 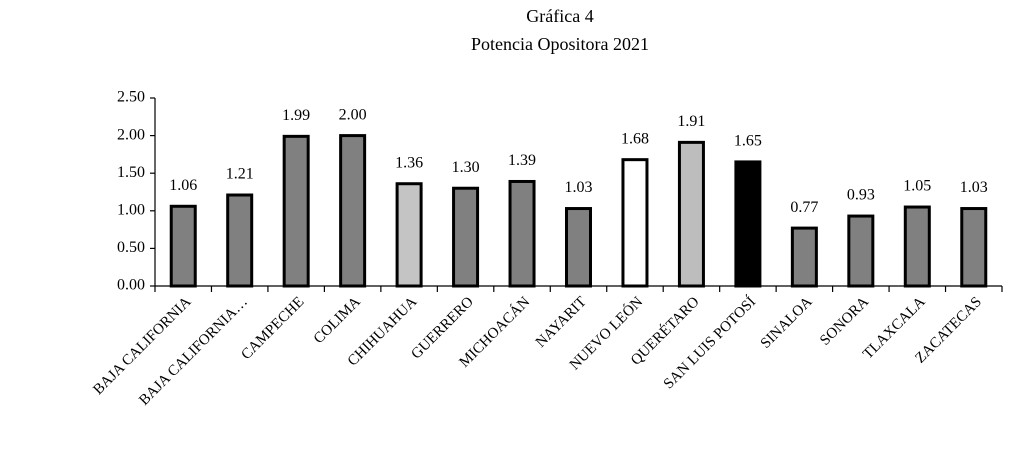 What do you see at coordinates (748, 141) in the screenshot?
I see `data-label: 1.65` at bounding box center [748, 141].